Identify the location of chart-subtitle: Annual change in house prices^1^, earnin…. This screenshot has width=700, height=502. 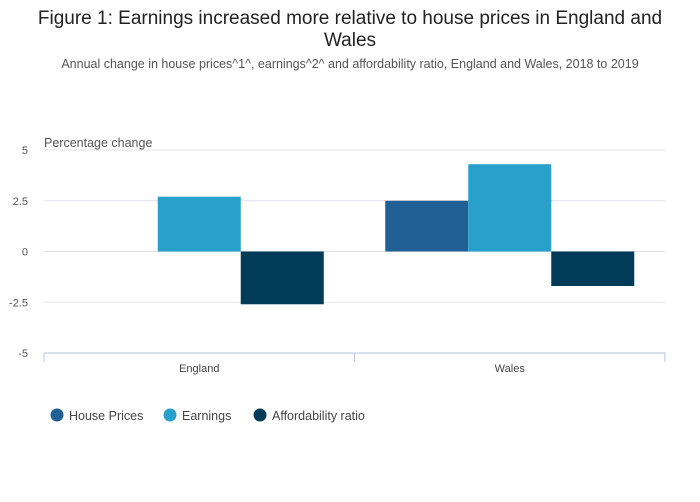
(350, 64).